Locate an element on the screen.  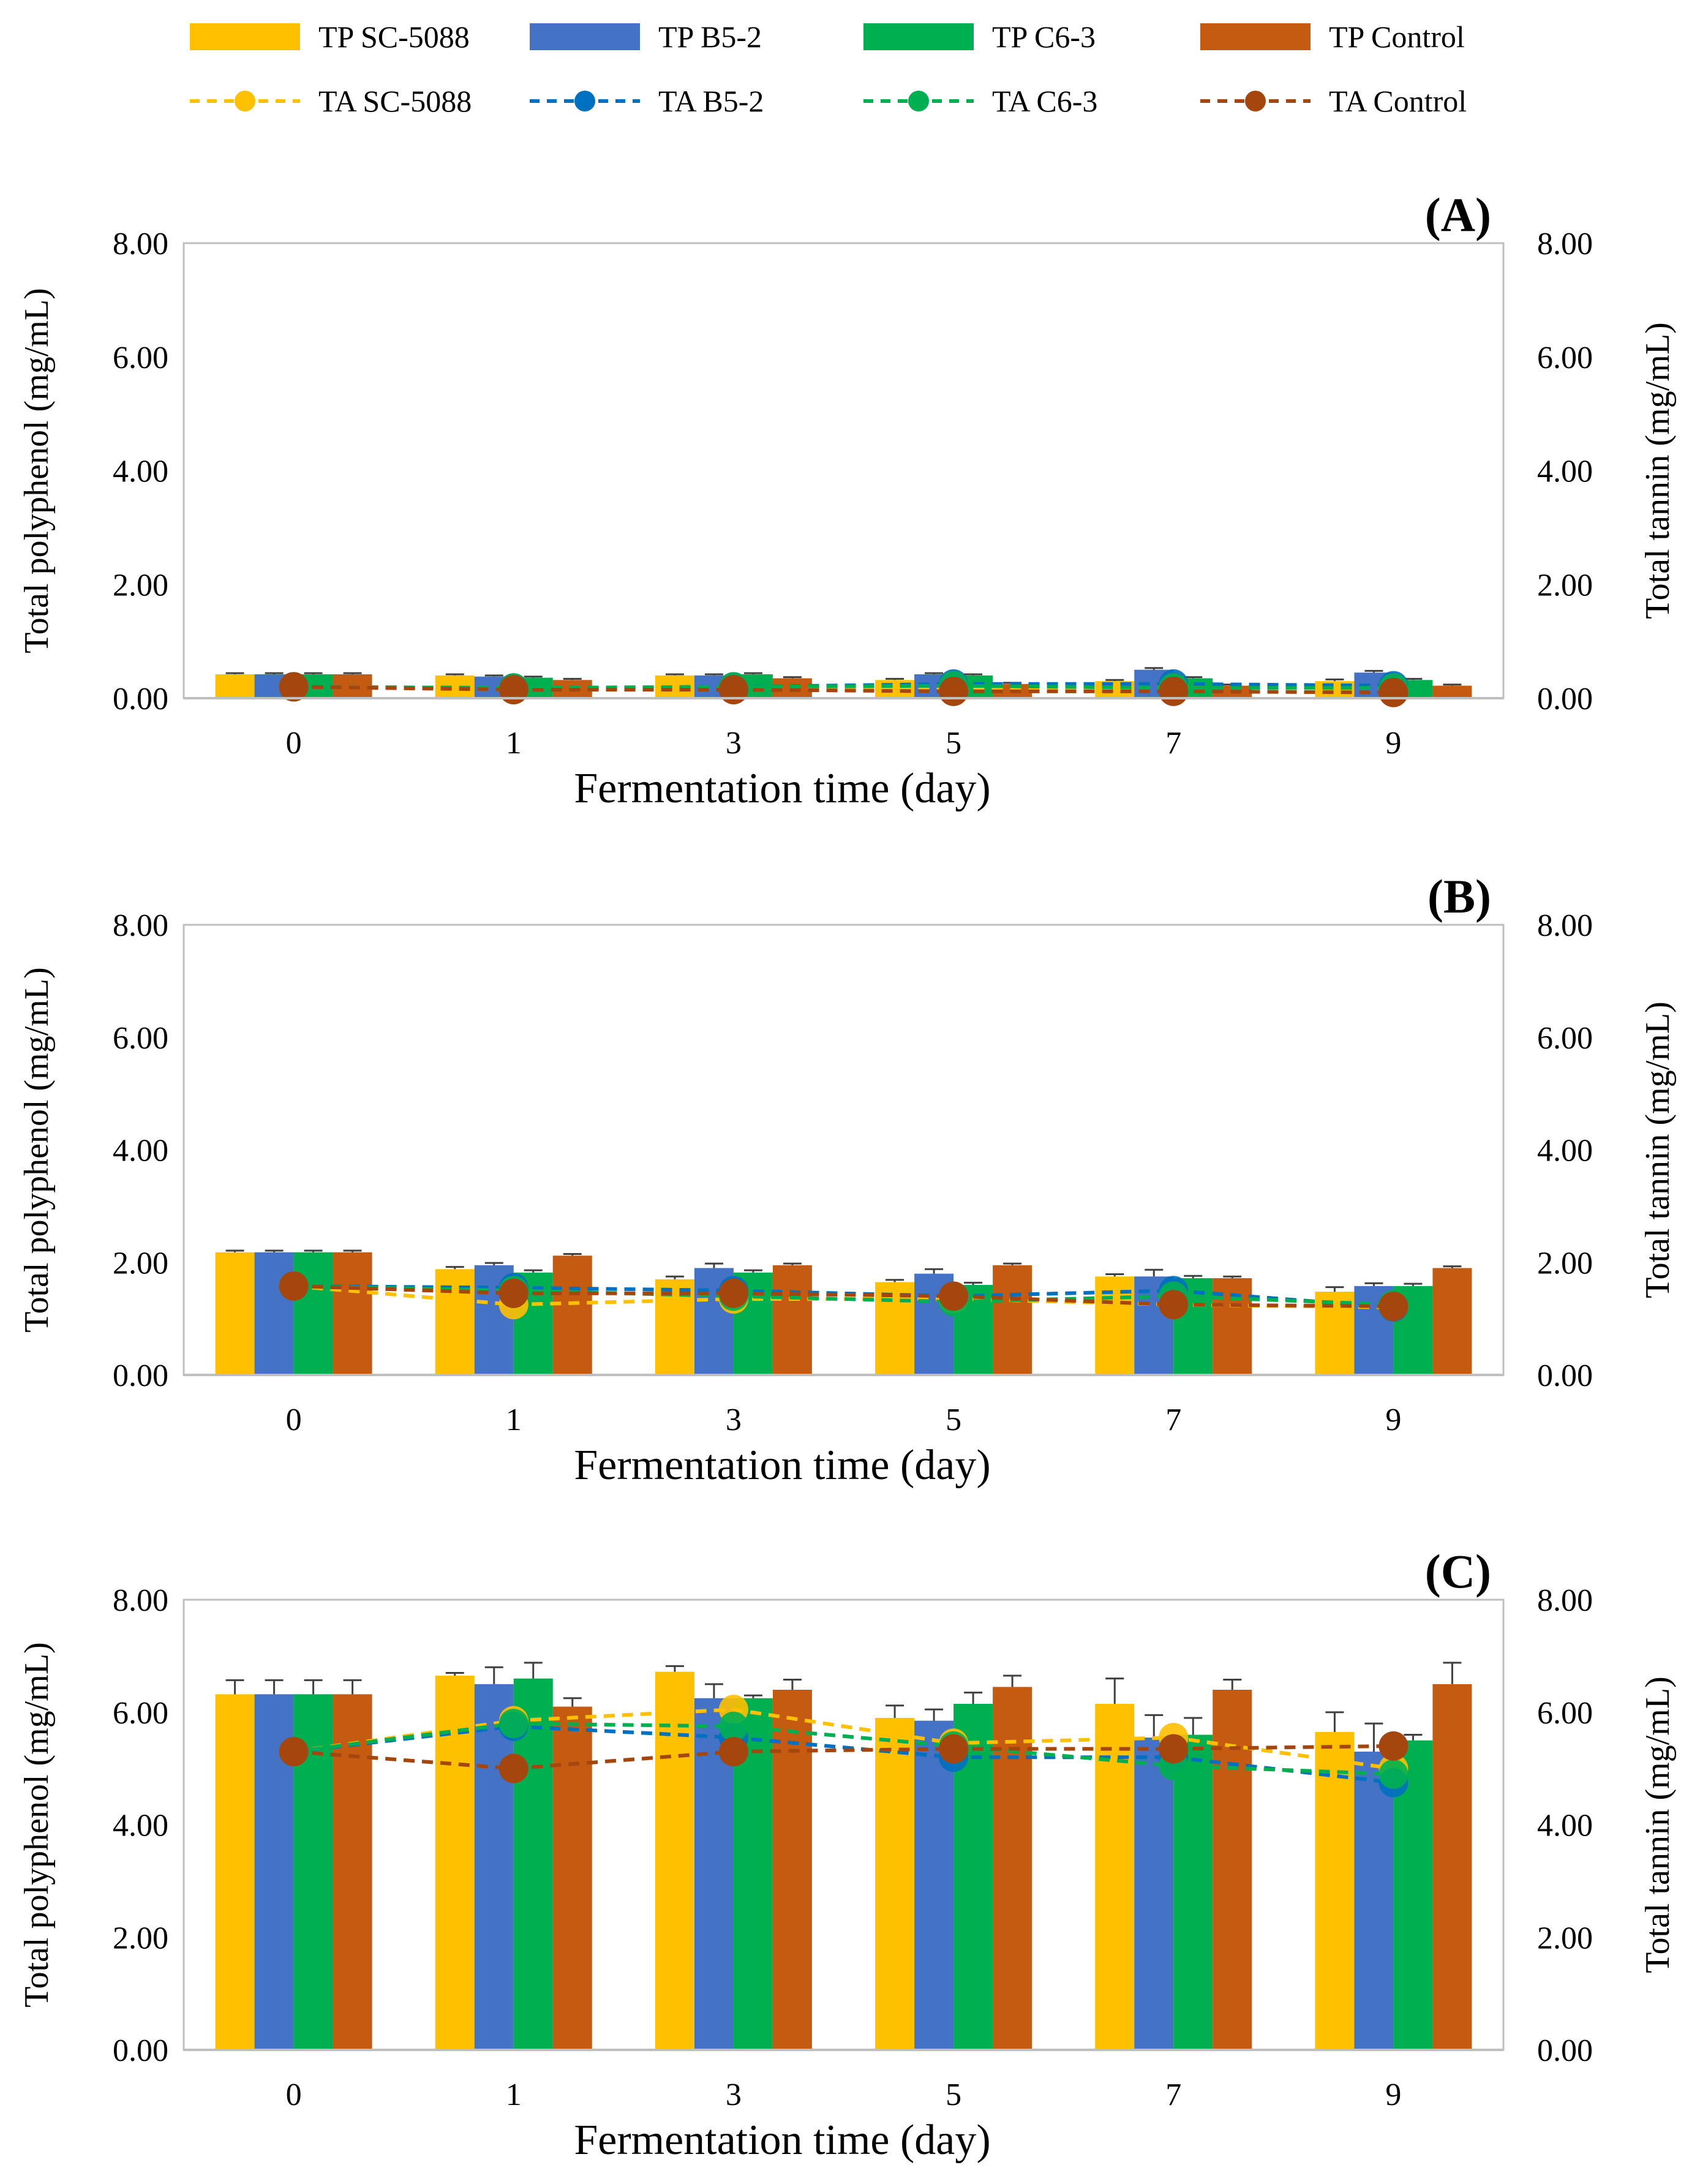
legend-item: TP SC-5088 is located at coordinates (330, 37).